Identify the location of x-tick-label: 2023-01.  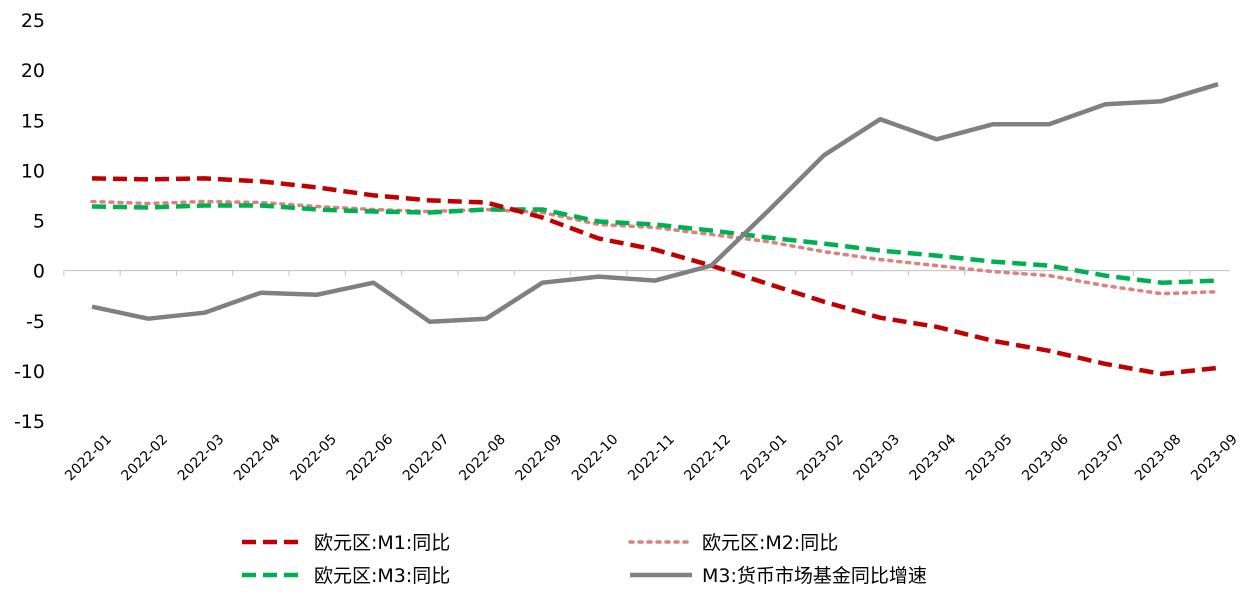
(764, 458).